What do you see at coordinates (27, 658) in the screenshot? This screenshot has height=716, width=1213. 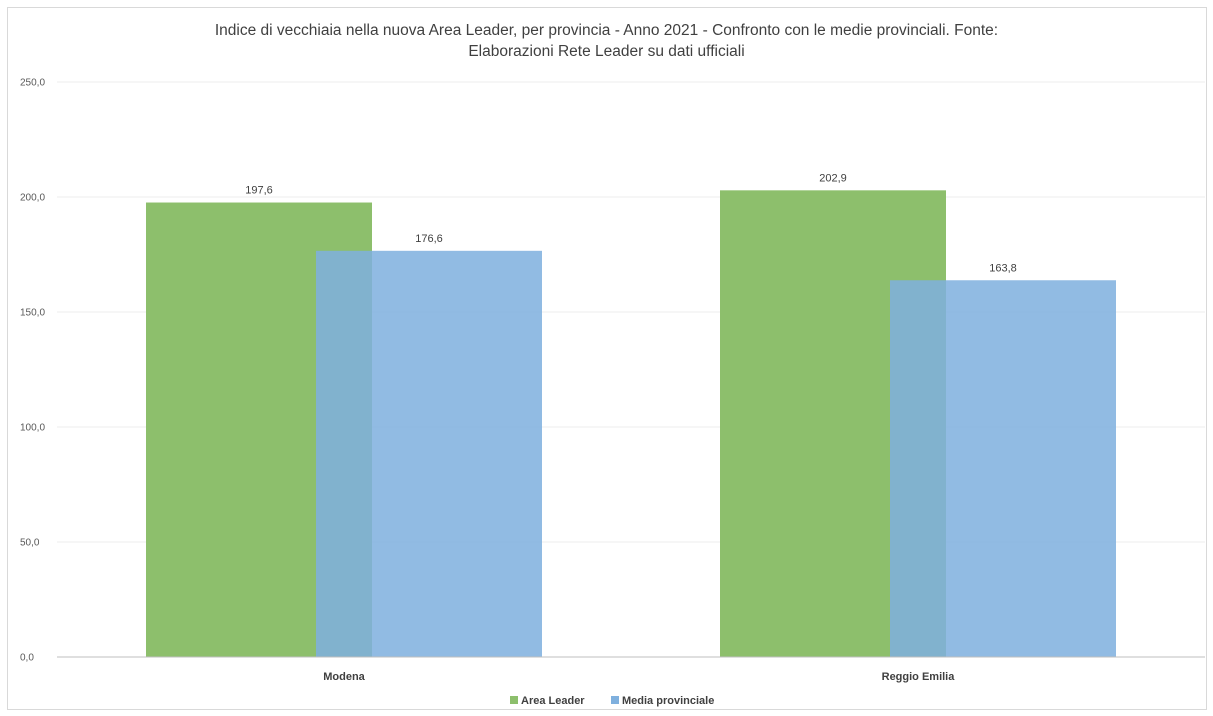 I see `y-tick-label: 0,0` at bounding box center [27, 658].